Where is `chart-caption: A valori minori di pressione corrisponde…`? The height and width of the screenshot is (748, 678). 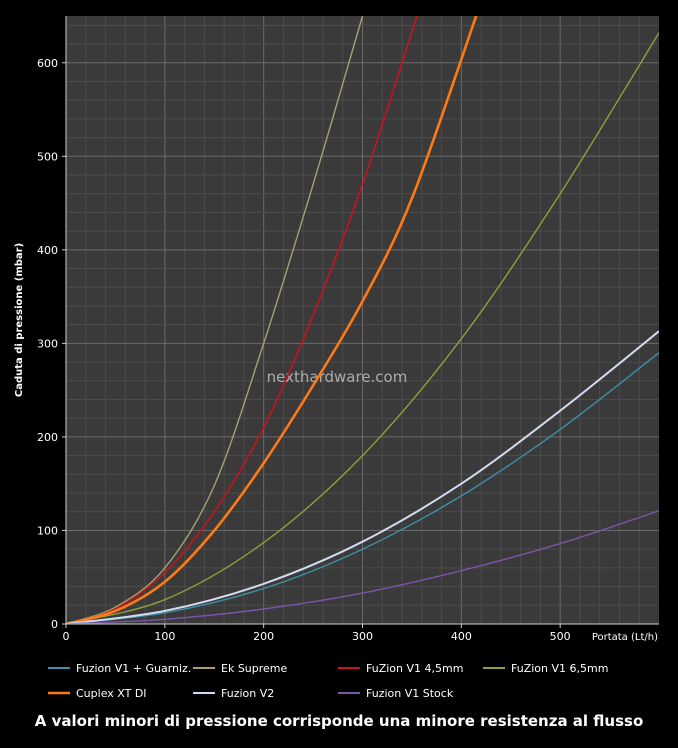 chart-caption: A valori minori di pressione corrisponde… is located at coordinates (339, 721).